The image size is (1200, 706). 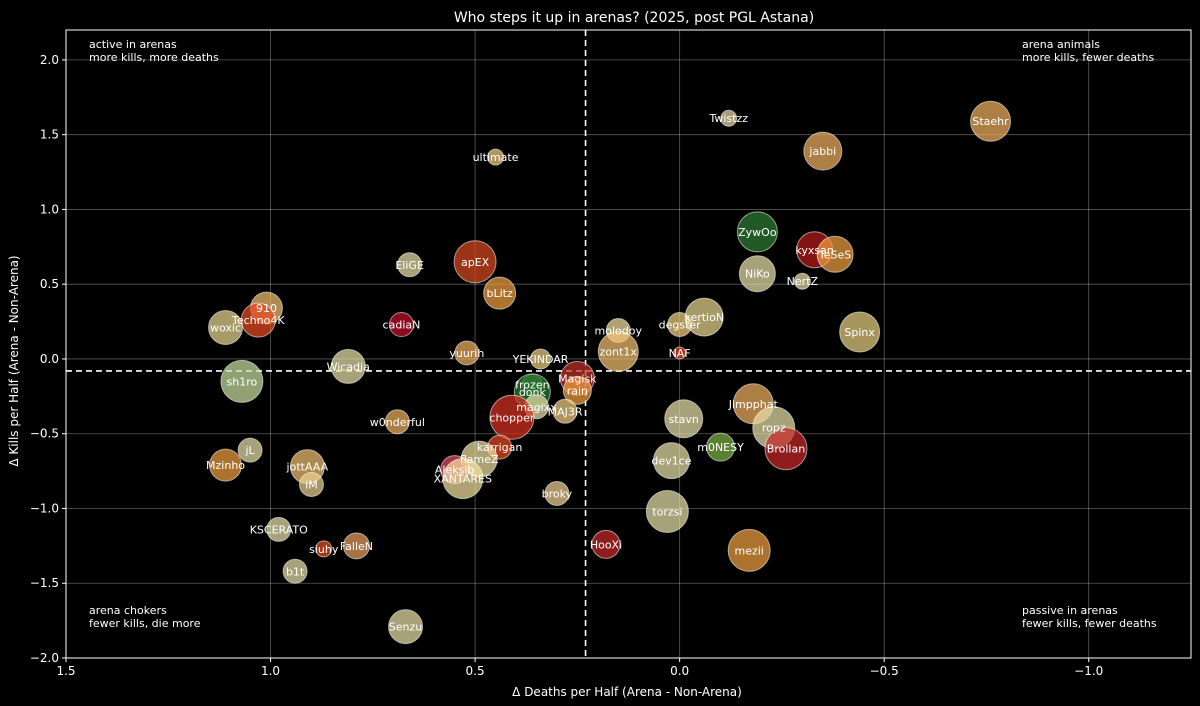 I want to click on point-label: jabbi, so click(x=822, y=151).